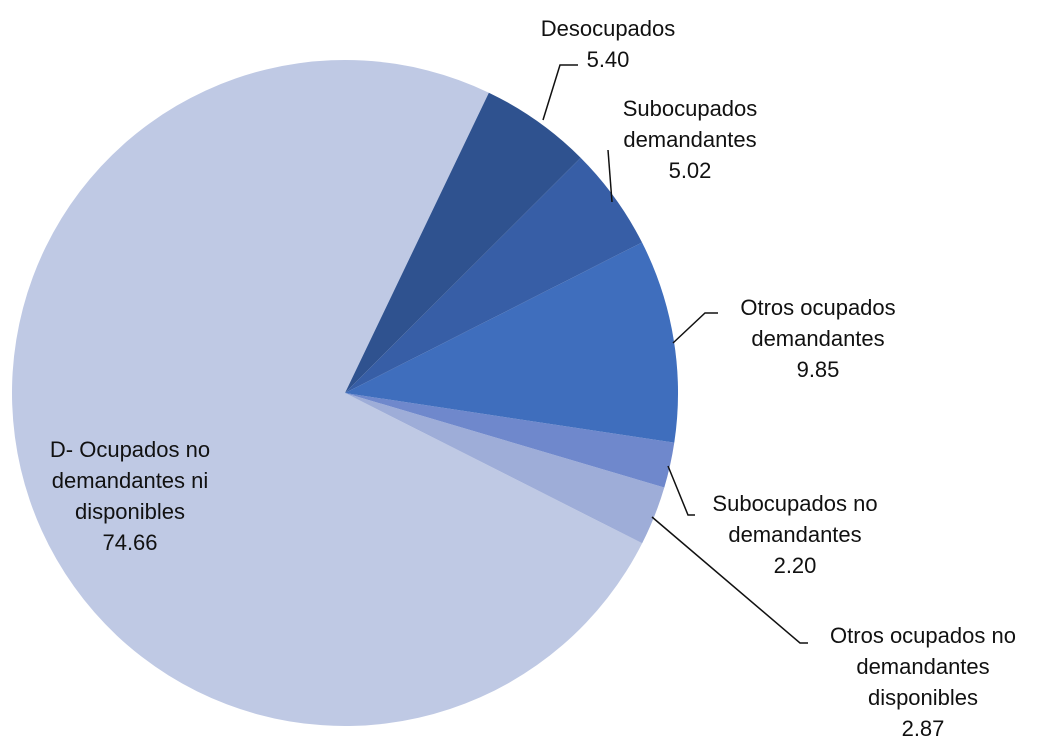 This screenshot has height=743, width=1038. What do you see at coordinates (690, 170) in the screenshot?
I see `slice-value: 5.02` at bounding box center [690, 170].